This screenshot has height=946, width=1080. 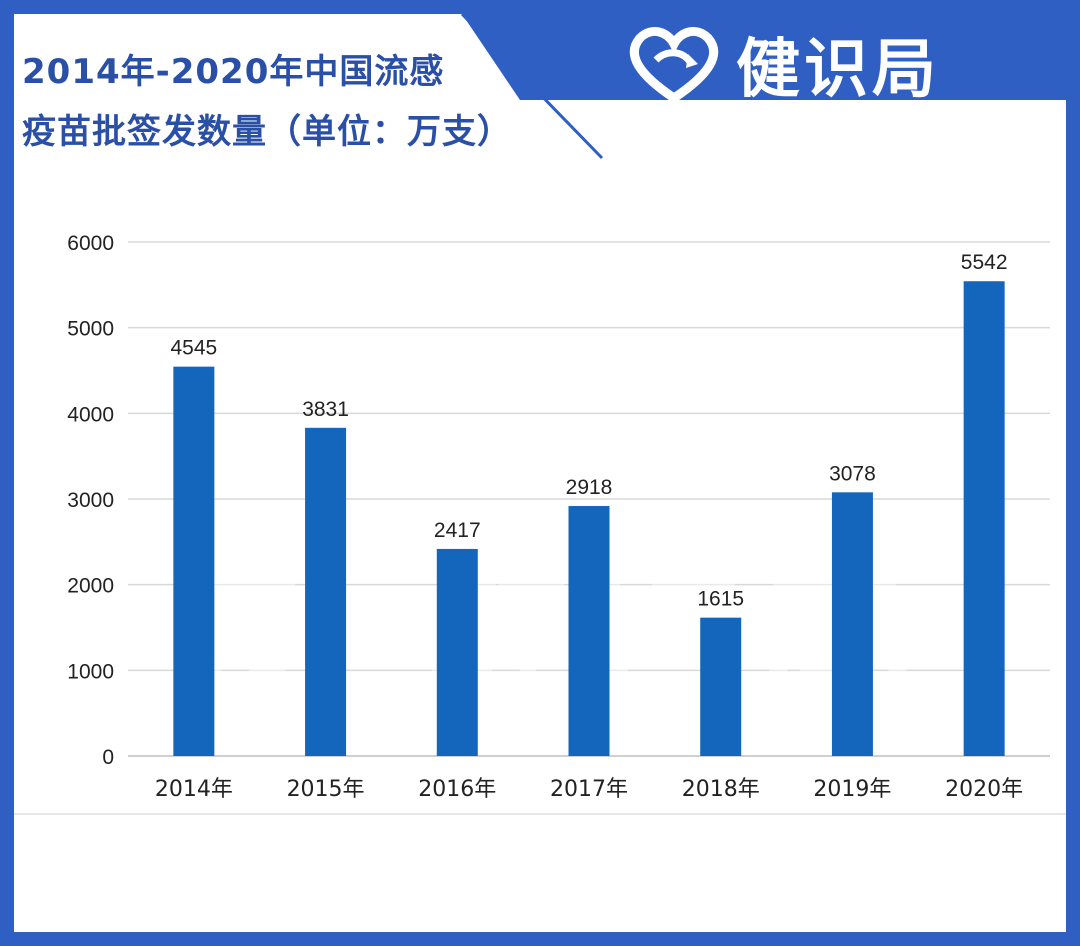 I want to click on data-label: 4545, so click(x=193, y=348).